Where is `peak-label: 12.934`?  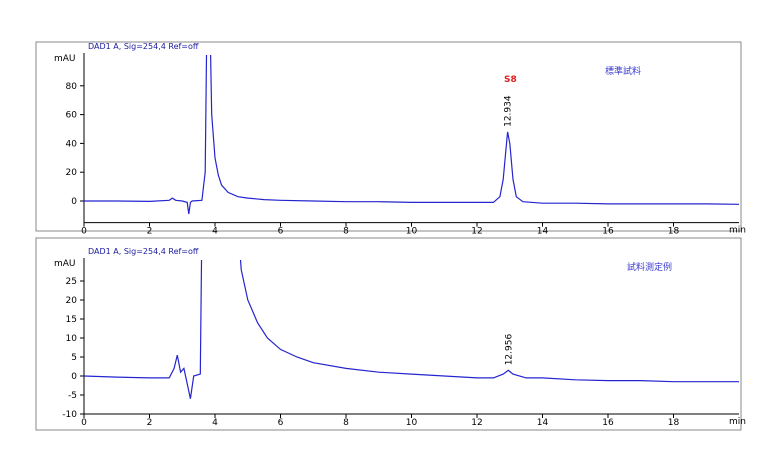
peak-label: 12.934 is located at coordinates (509, 111).